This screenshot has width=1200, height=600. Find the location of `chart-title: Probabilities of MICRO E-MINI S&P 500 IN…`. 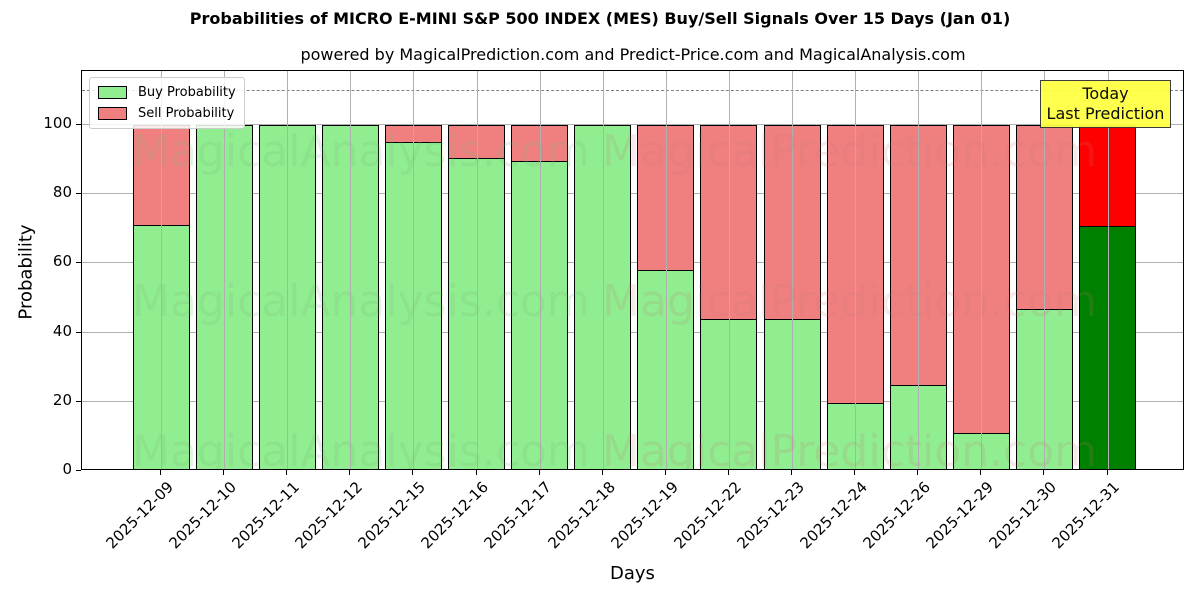

chart-title: Probabilities of MICRO E-MINI S&P 500 IN… is located at coordinates (600, 18).